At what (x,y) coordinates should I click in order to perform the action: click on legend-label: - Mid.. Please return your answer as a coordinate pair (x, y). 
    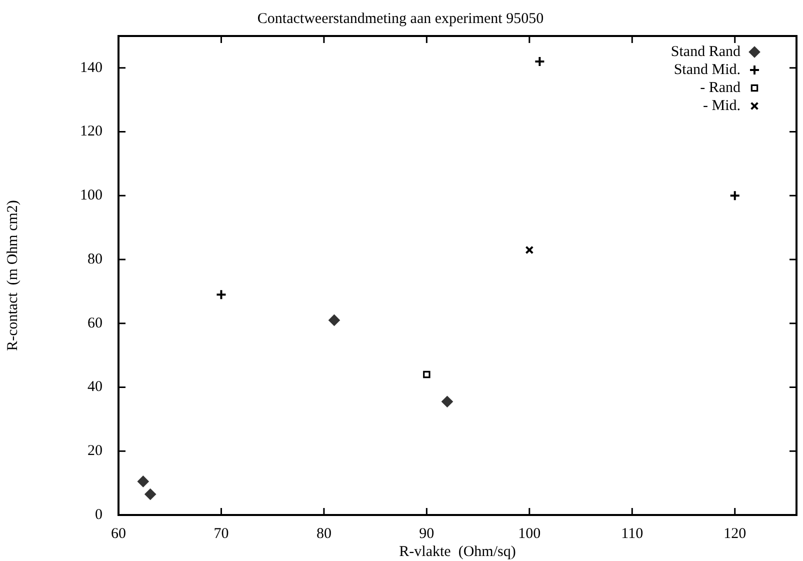
    Looking at the image, I should click on (721, 106).